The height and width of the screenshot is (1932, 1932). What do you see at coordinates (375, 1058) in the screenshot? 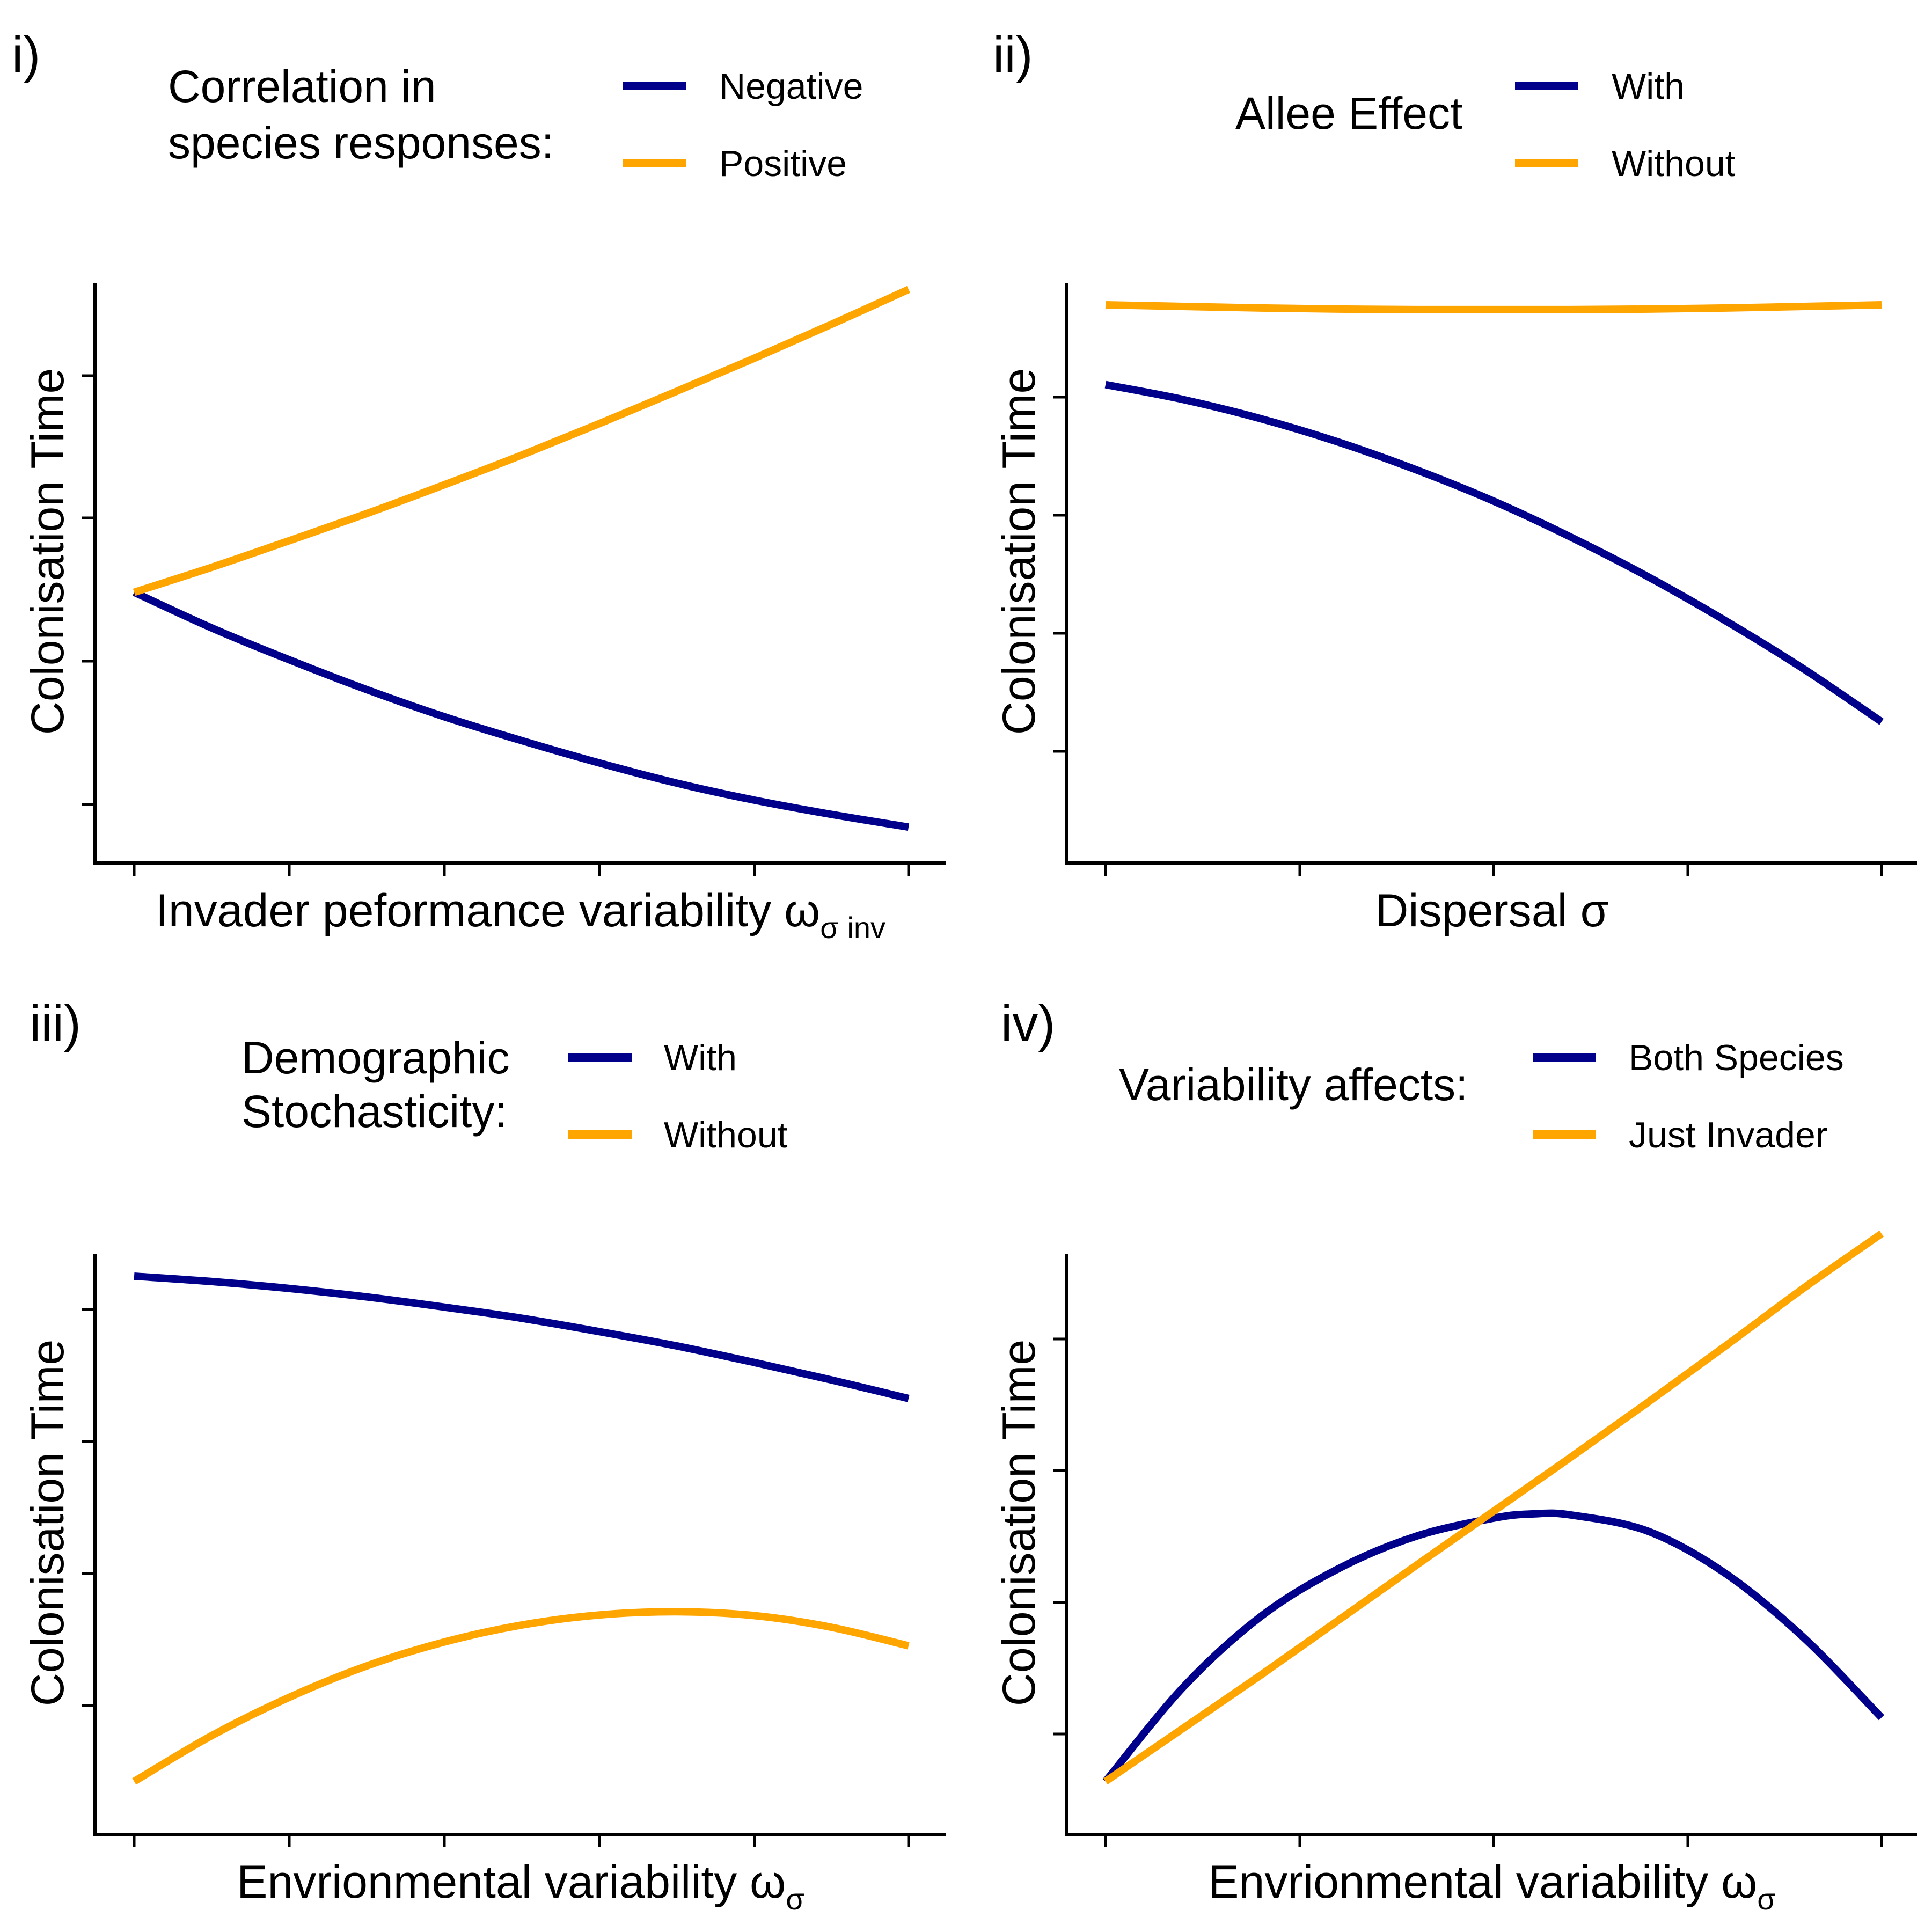
I see `legend-title: Demographic` at bounding box center [375, 1058].